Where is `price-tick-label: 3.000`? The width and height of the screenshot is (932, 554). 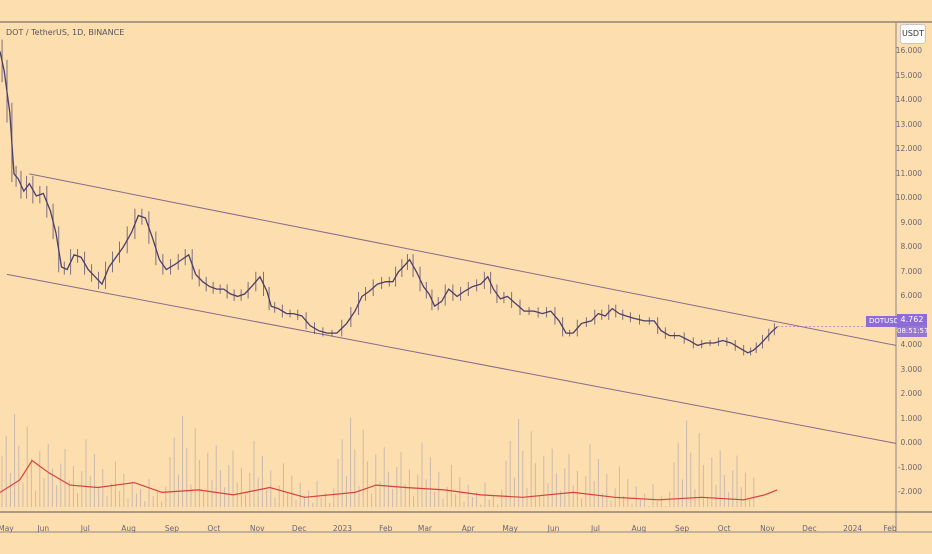
price-tick-label: 3.000 is located at coordinates (911, 369).